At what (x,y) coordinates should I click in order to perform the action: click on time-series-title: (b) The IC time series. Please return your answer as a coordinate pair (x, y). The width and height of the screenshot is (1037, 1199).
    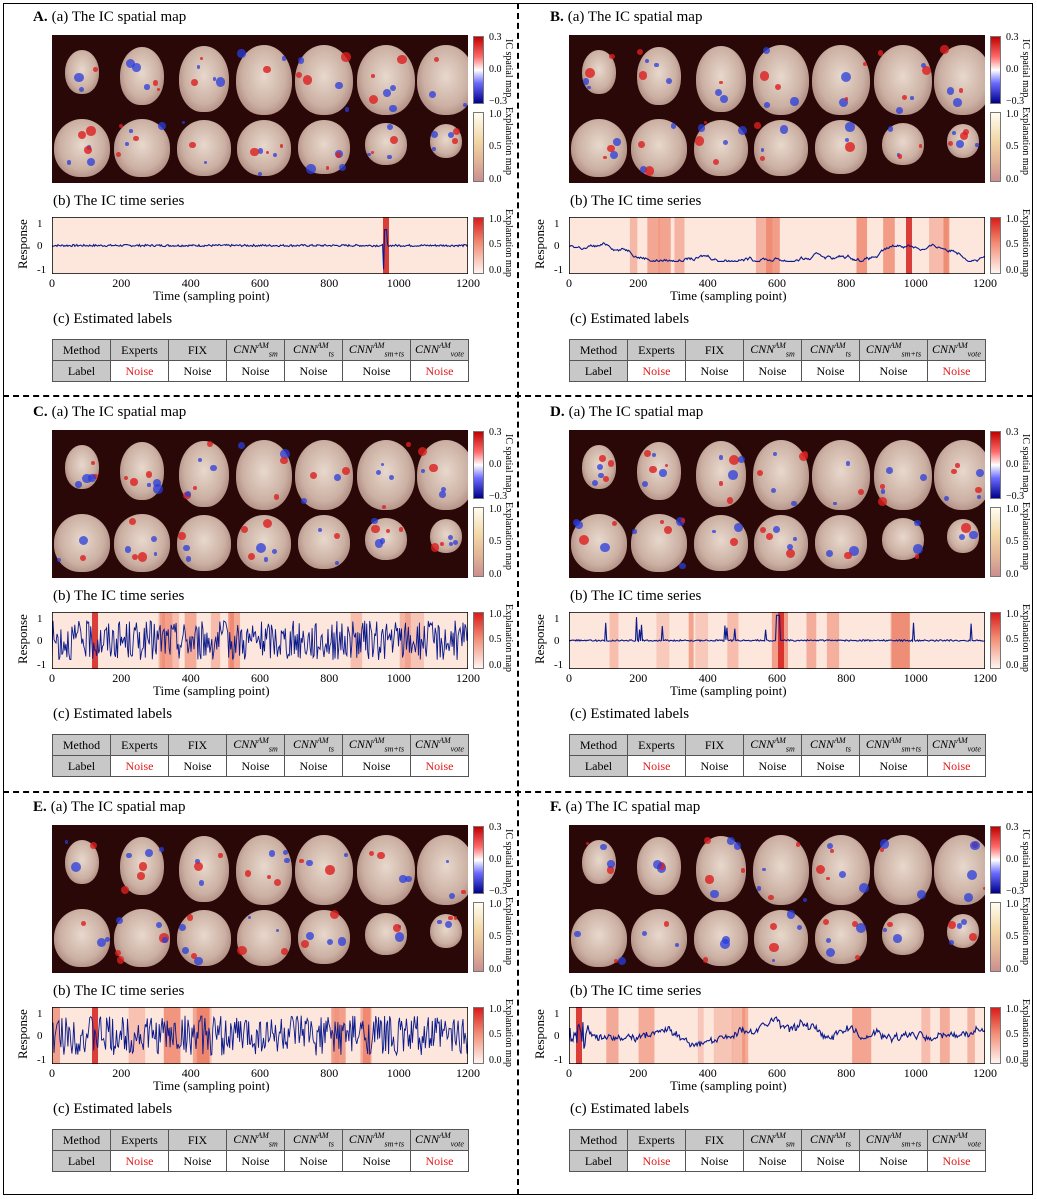
    Looking at the image, I should click on (636, 991).